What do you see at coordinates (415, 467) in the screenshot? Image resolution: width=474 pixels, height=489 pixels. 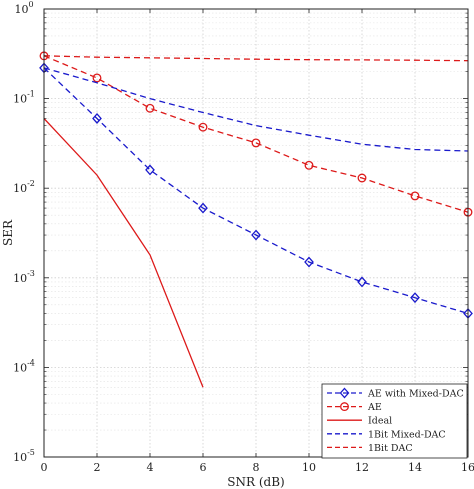 I see `x-tick-label: 14` at bounding box center [415, 467].